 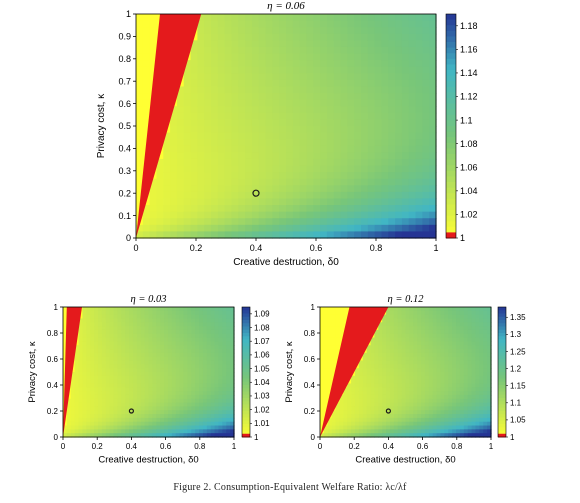 What do you see at coordinates (310, 333) in the screenshot?
I see `y-tick-label: 0.8` at bounding box center [310, 333].